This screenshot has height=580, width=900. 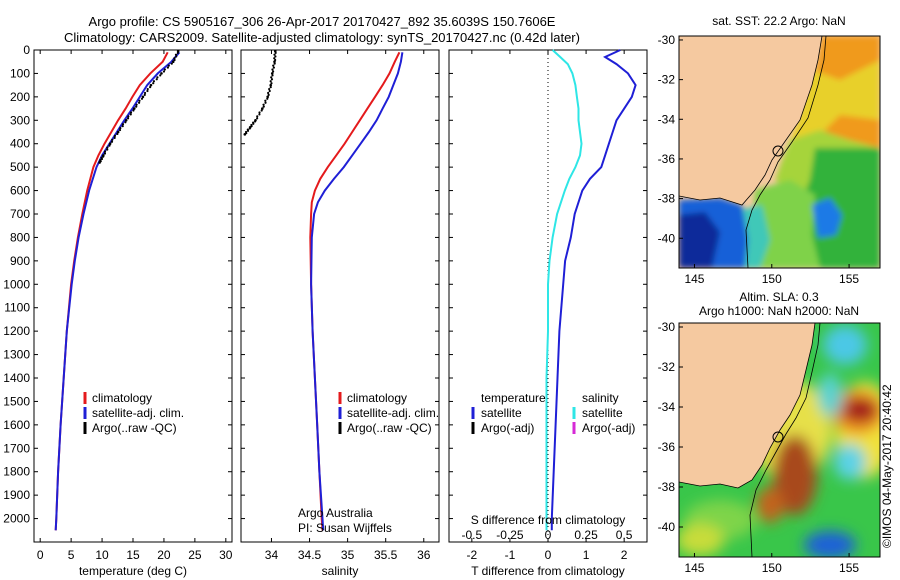 What do you see at coordinates (608, 428) in the screenshot?
I see `legend-label-s-argo: Argo(-adj)` at bounding box center [608, 428].